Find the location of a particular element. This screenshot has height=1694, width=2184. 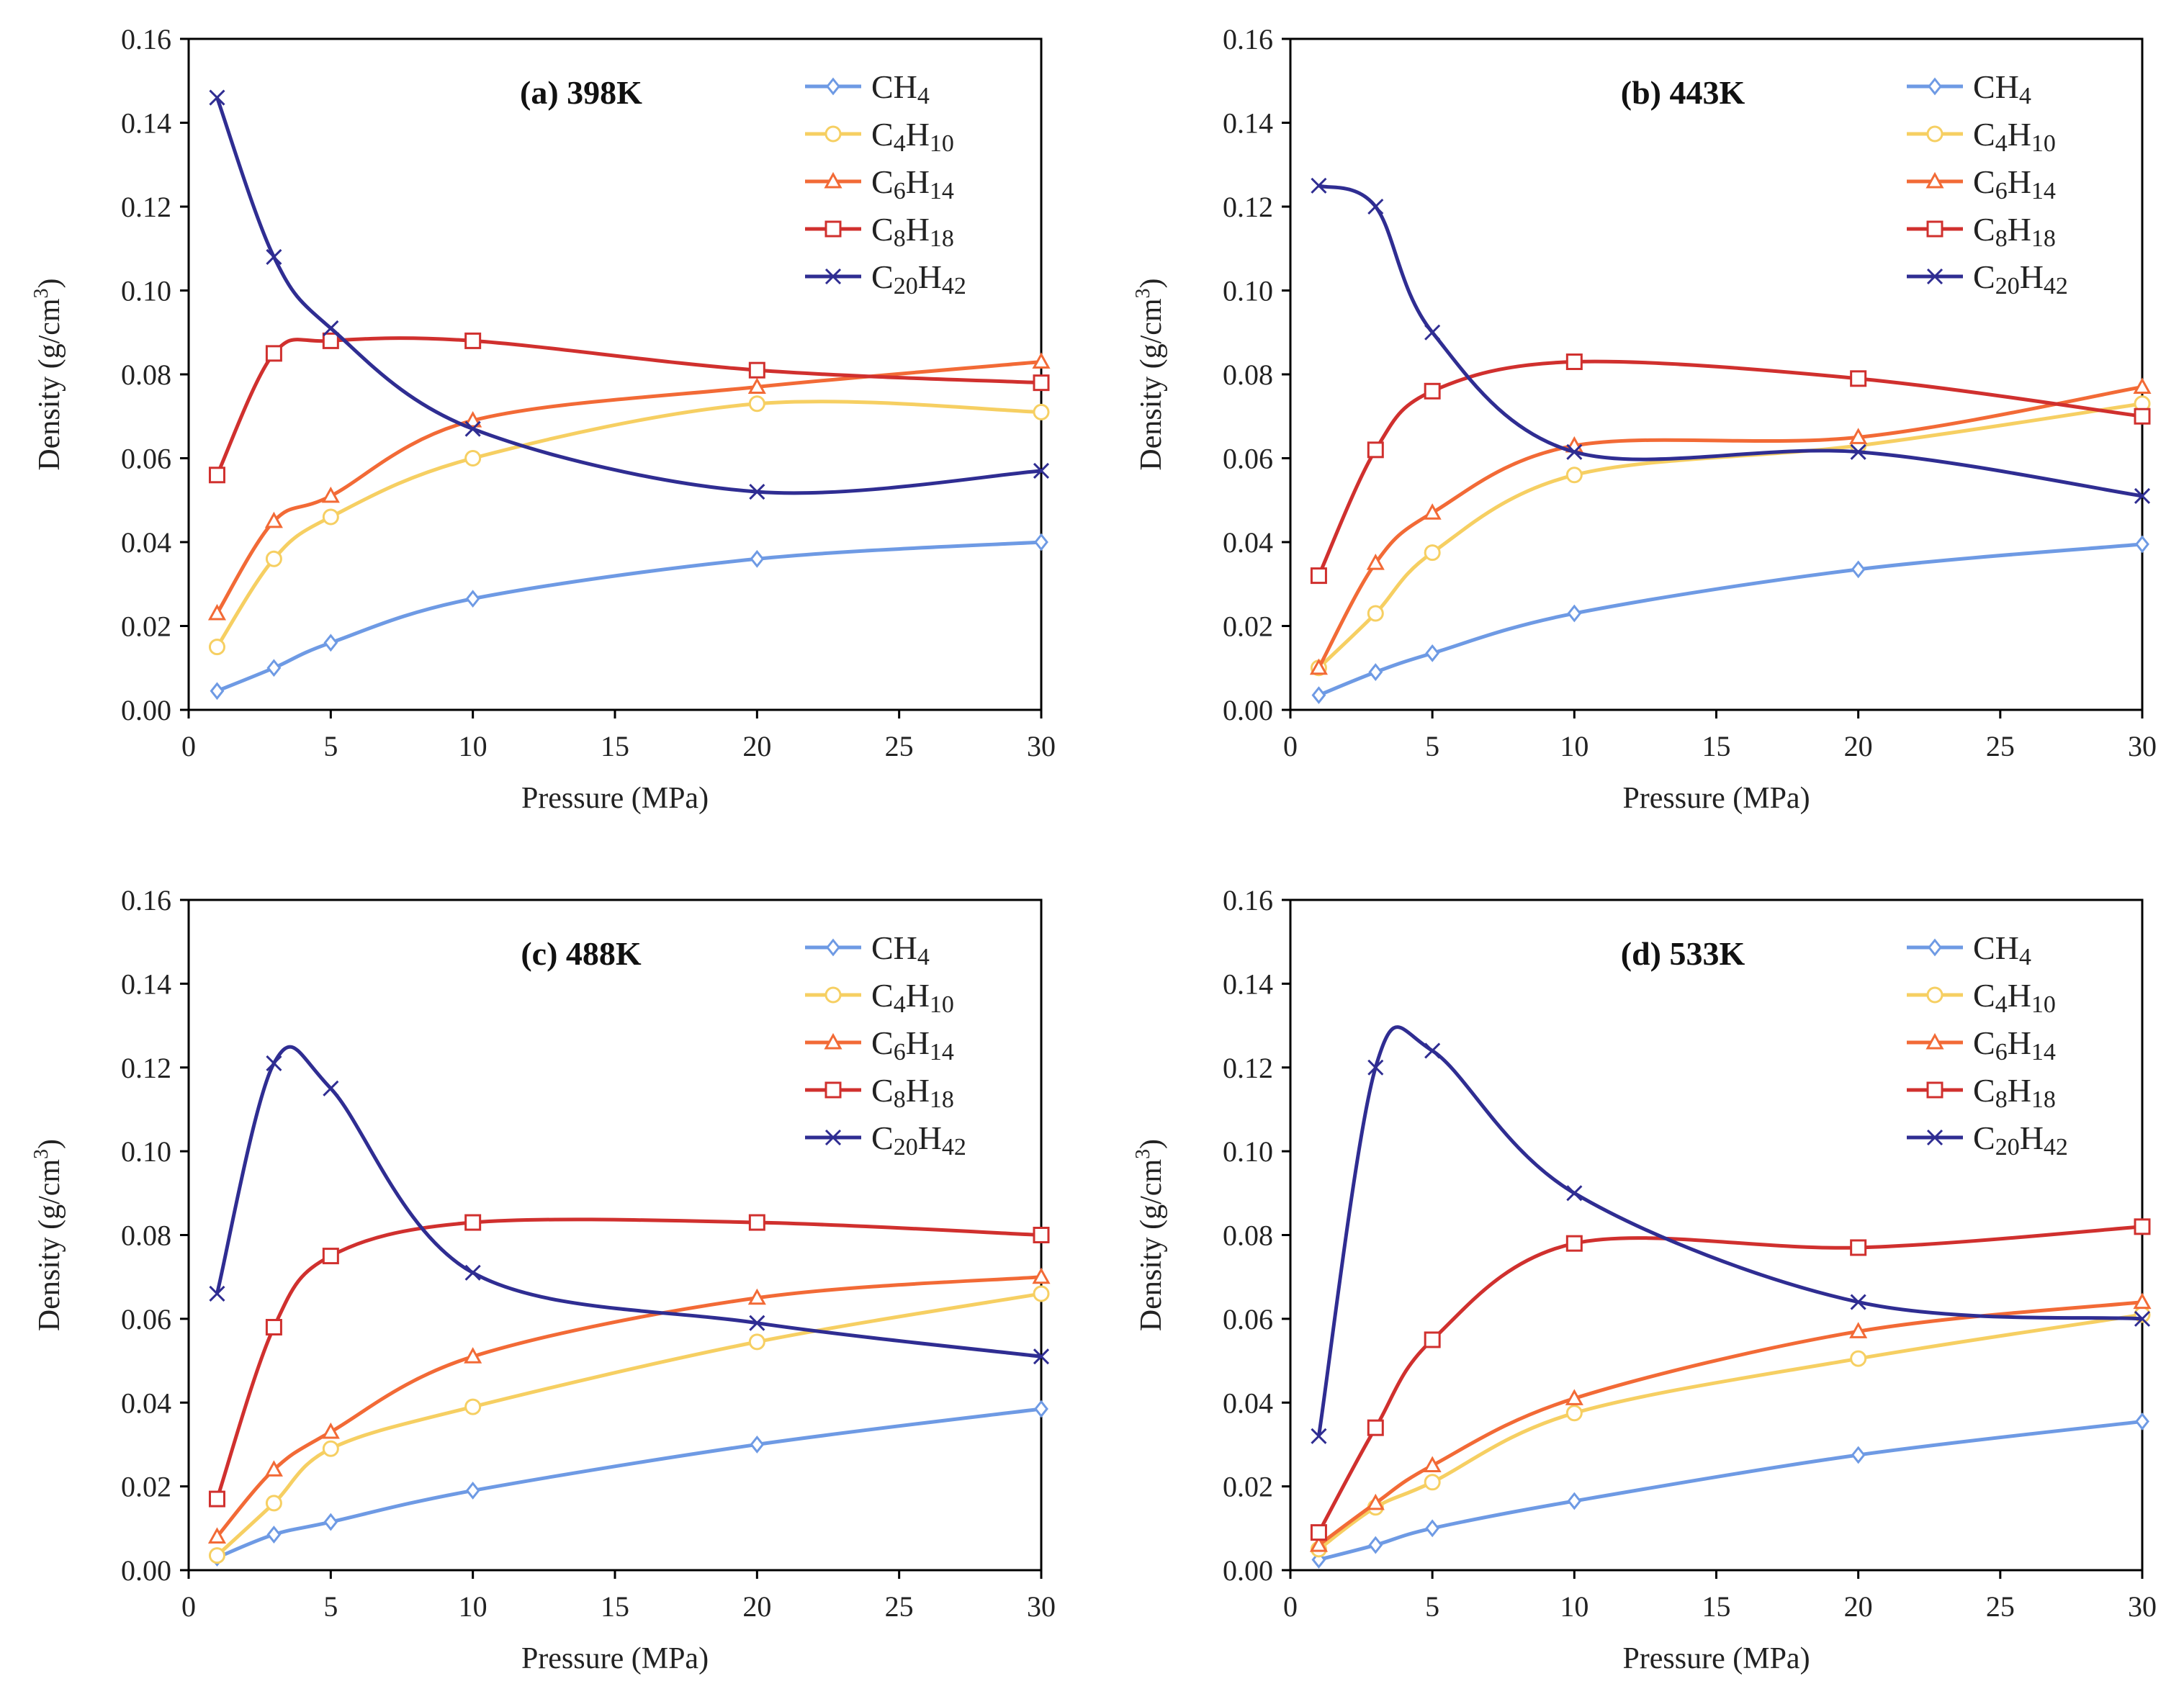

series-c4h10 is located at coordinates (1730, 536).